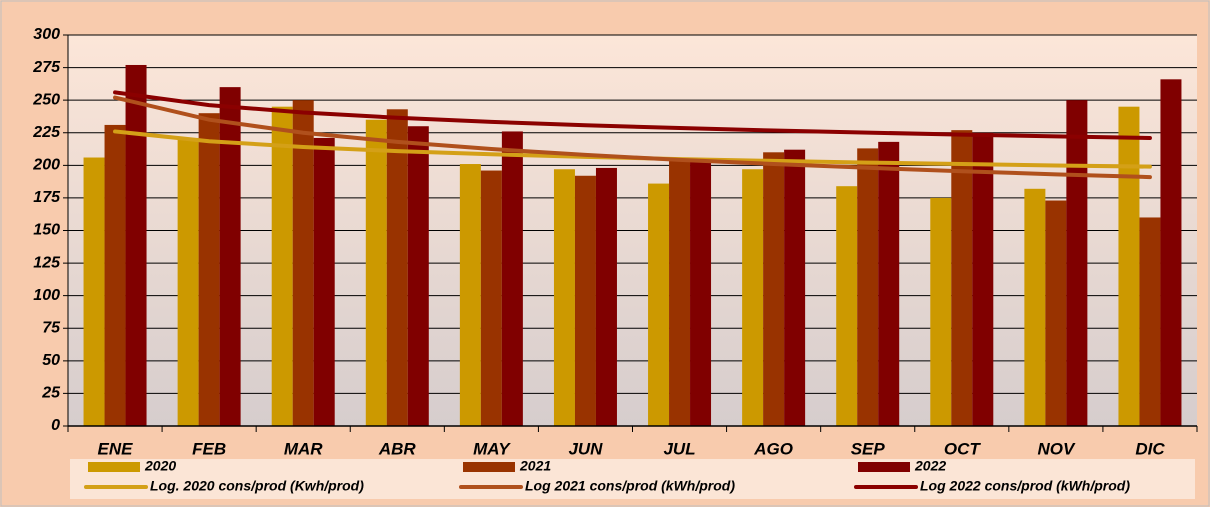 The image size is (1210, 507). Describe the element at coordinates (46, 132) in the screenshot. I see `y-tick-label: 225` at that location.